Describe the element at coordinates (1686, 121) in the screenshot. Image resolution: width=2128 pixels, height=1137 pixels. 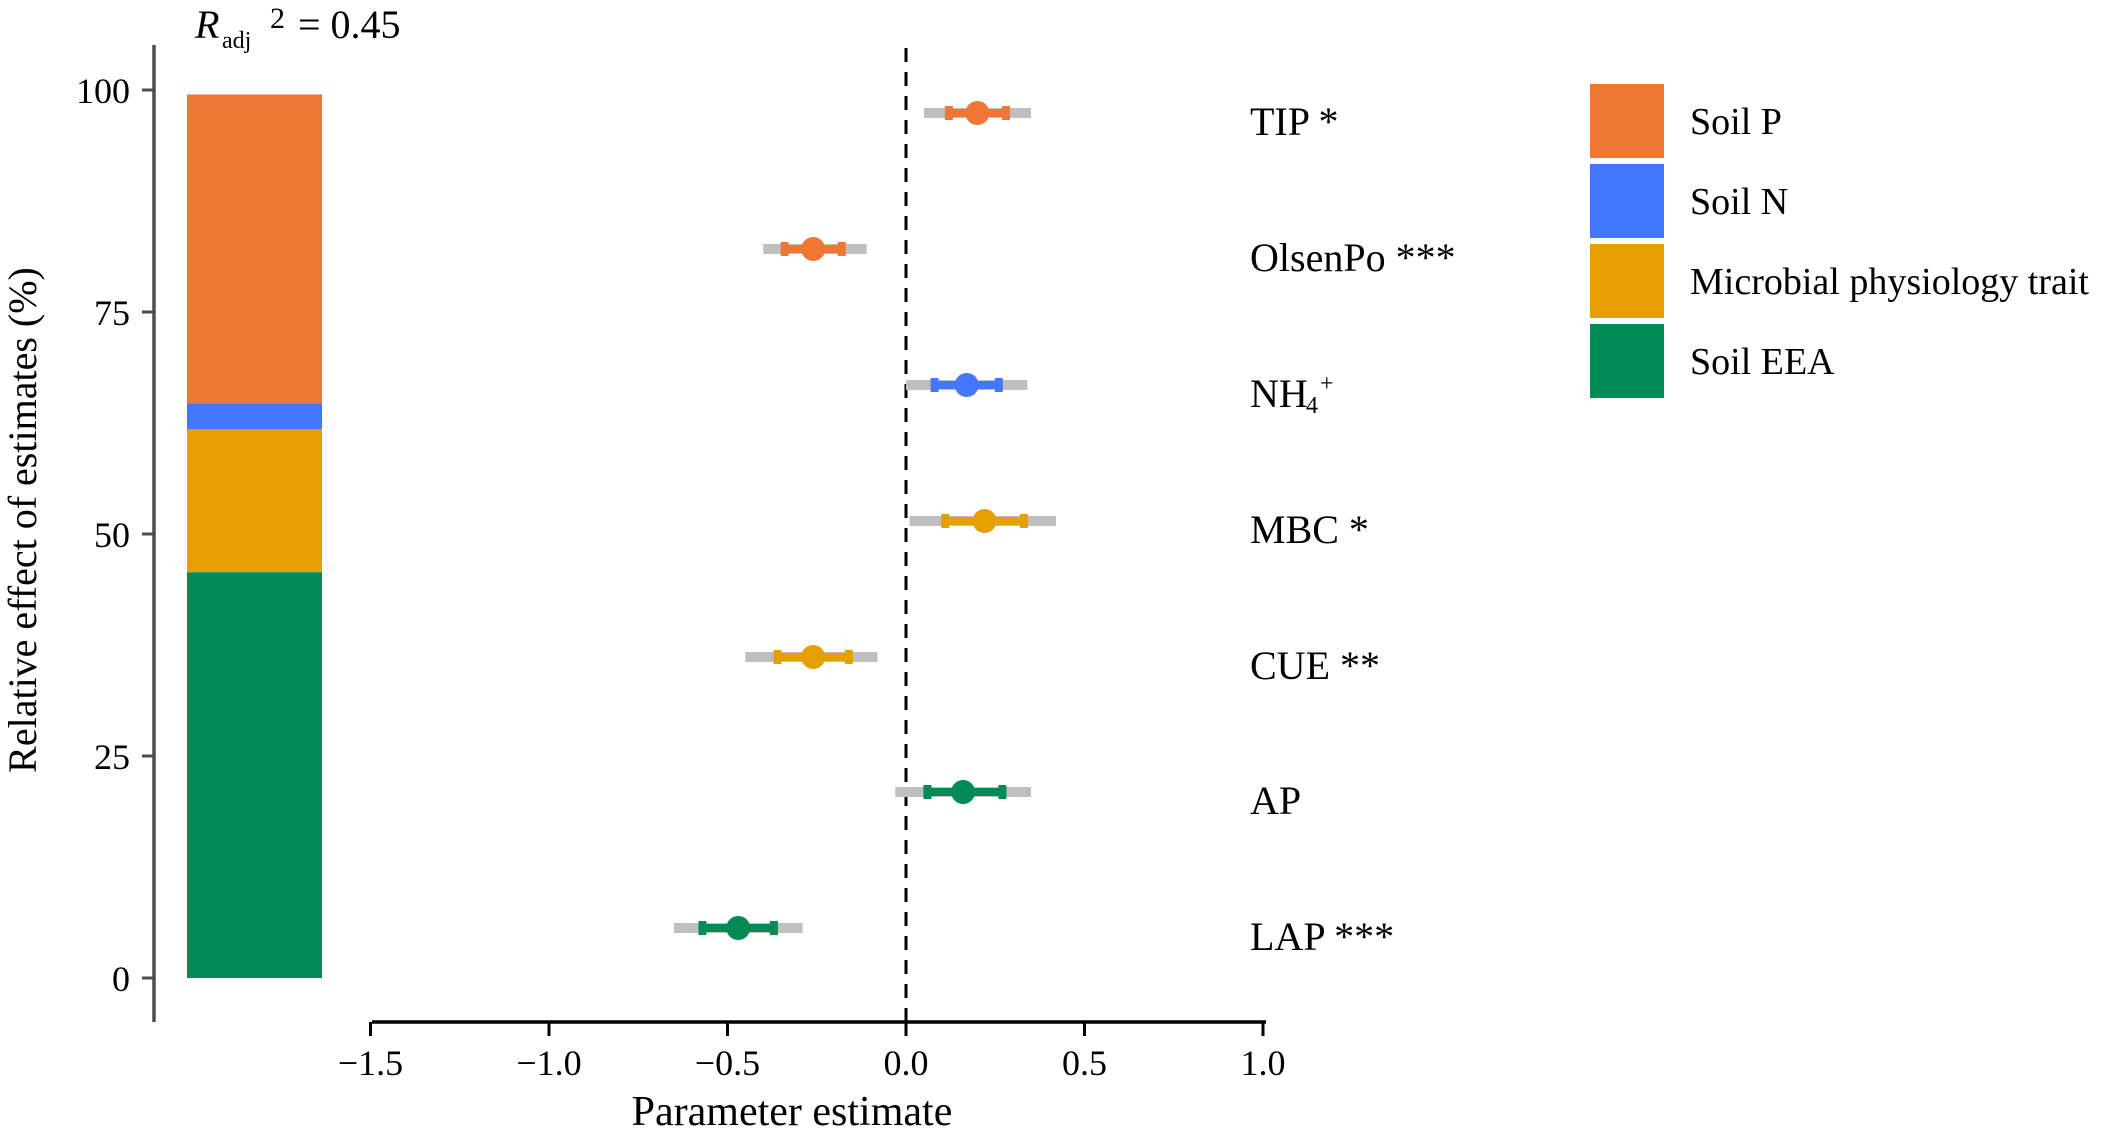
I see `legend-item: Soil P` at that location.